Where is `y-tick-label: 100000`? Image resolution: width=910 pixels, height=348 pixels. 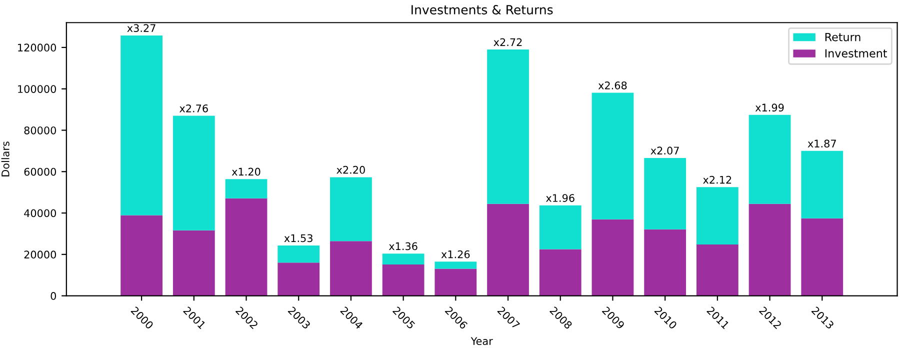 y-tick-label: 100000 is located at coordinates (37, 89).